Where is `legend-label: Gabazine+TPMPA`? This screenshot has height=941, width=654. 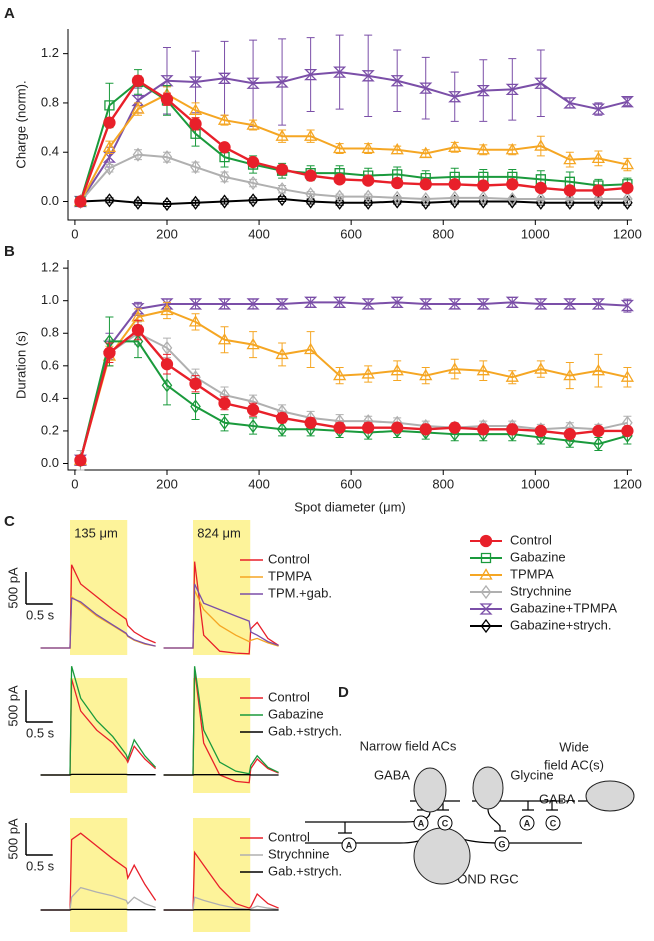 legend-label: Gabazine+TPMPA is located at coordinates (563, 607).